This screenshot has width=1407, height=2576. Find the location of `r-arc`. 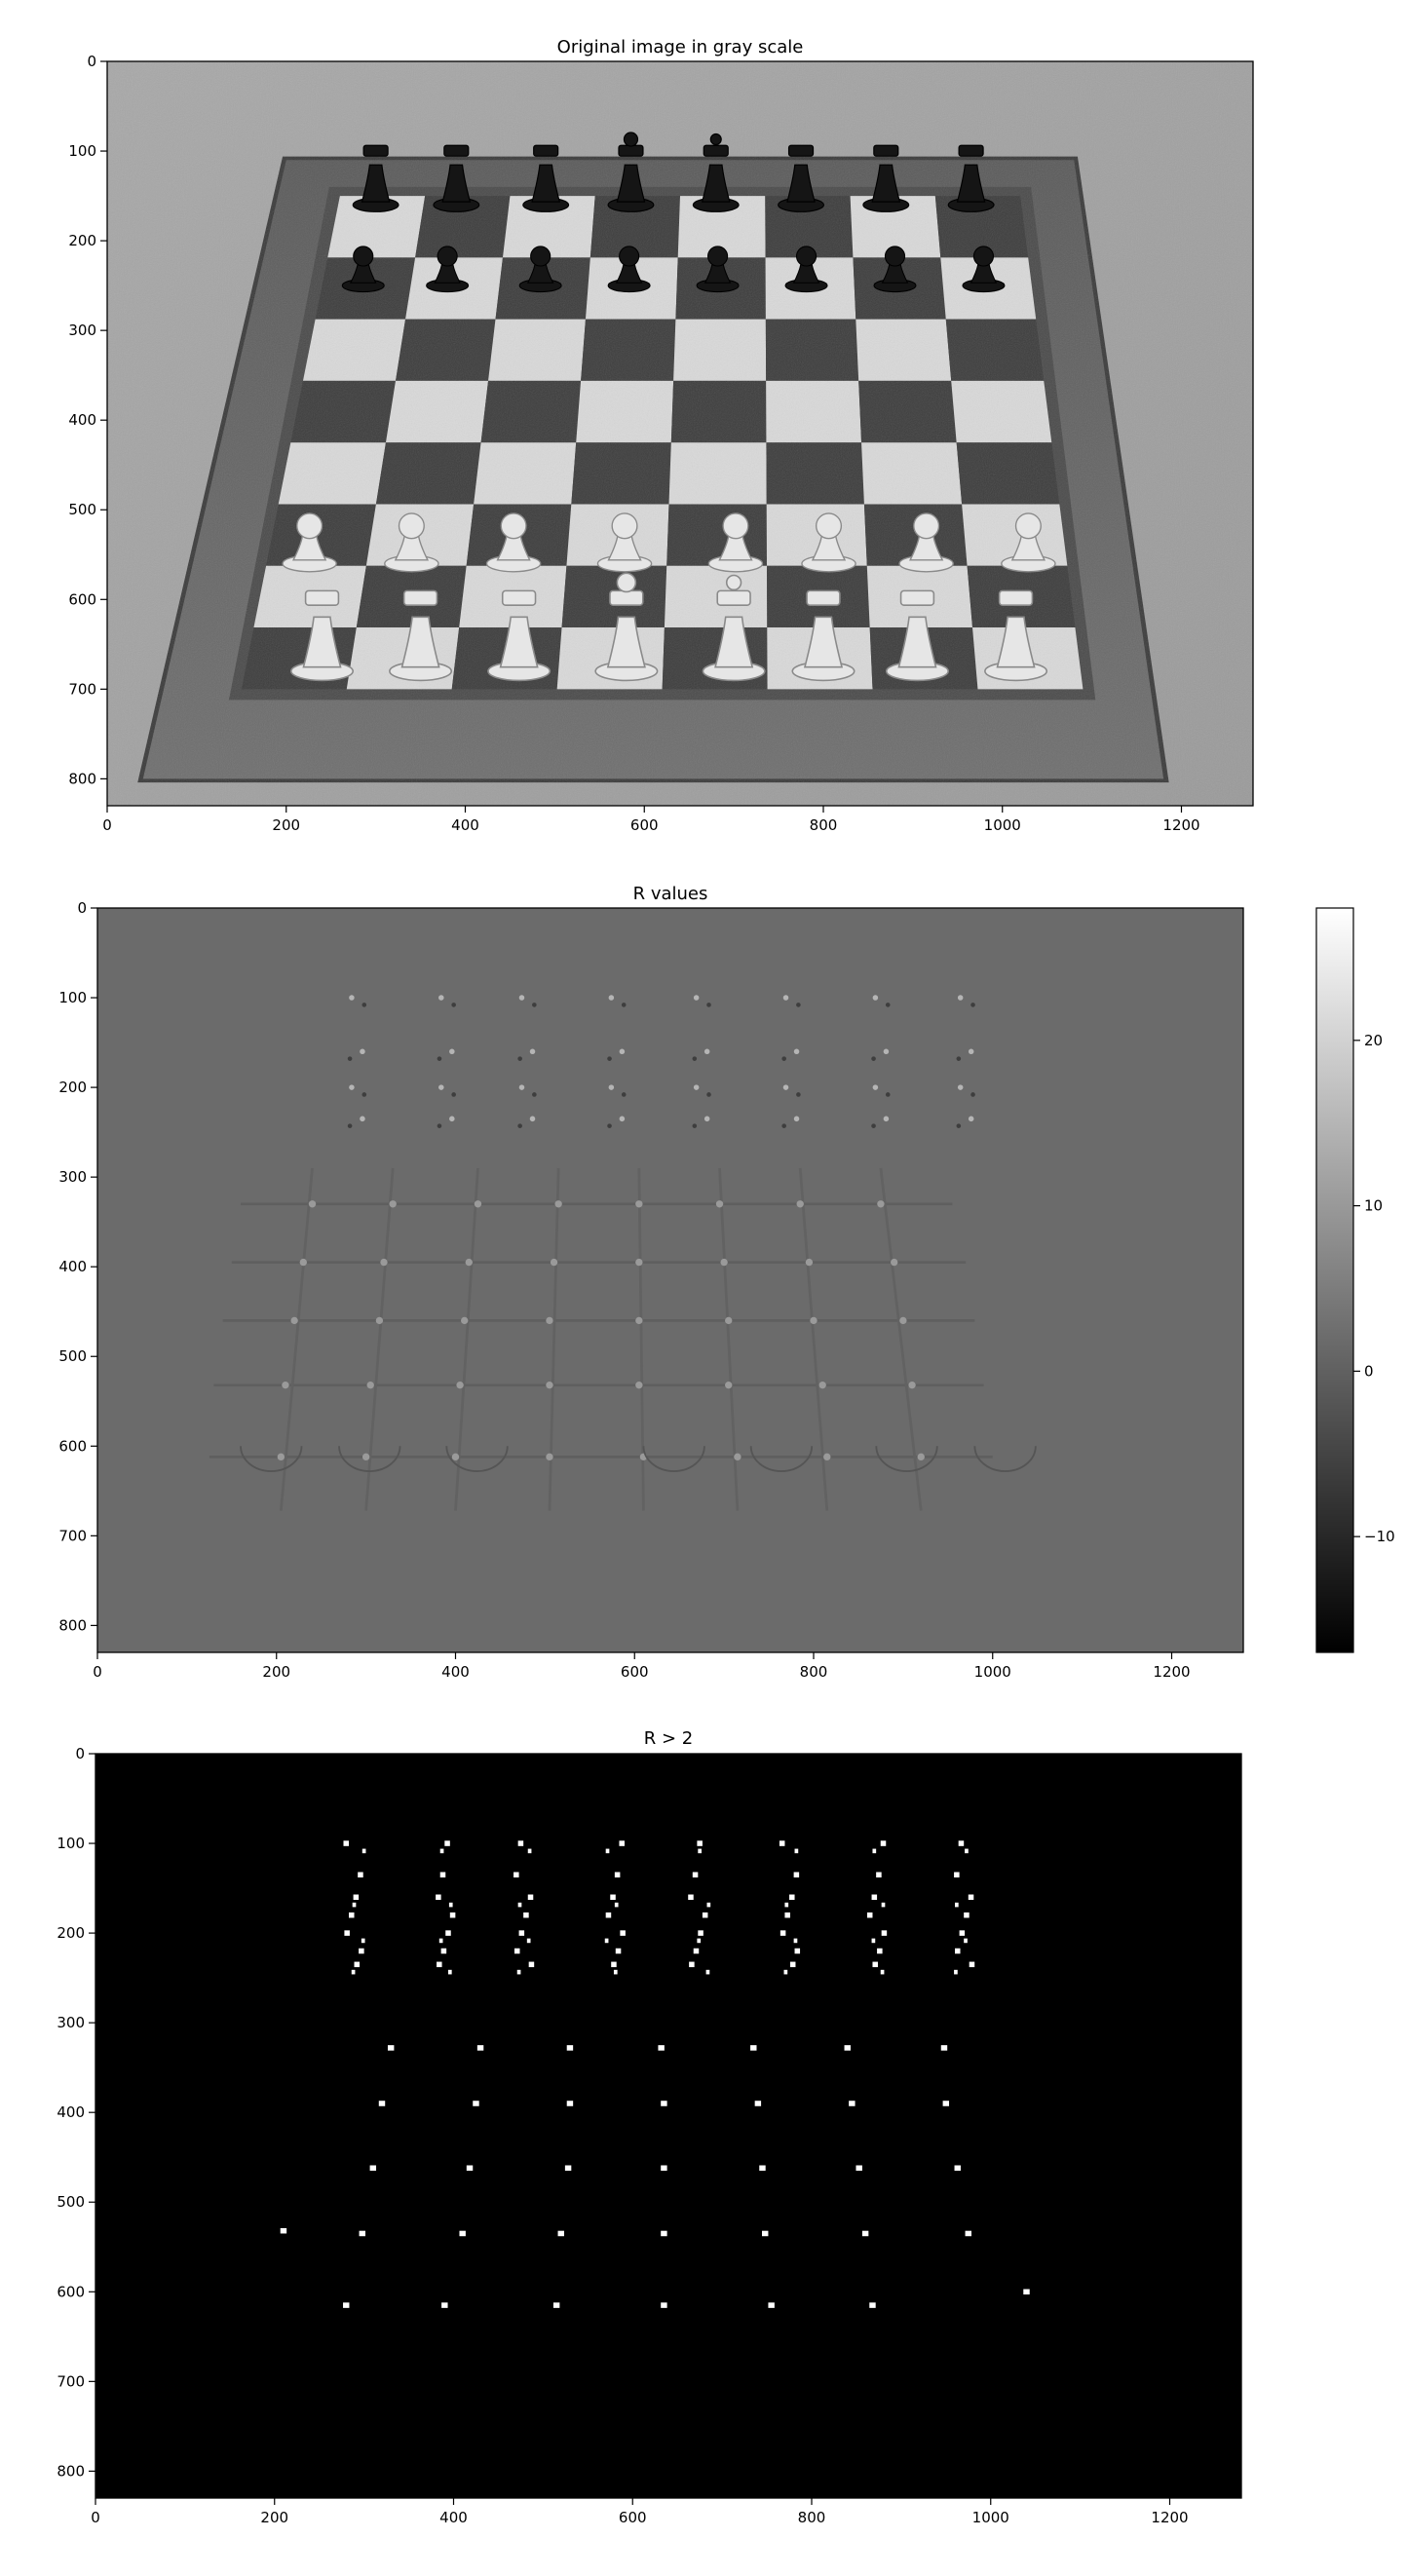

r-arc is located at coordinates (1005, 1459).